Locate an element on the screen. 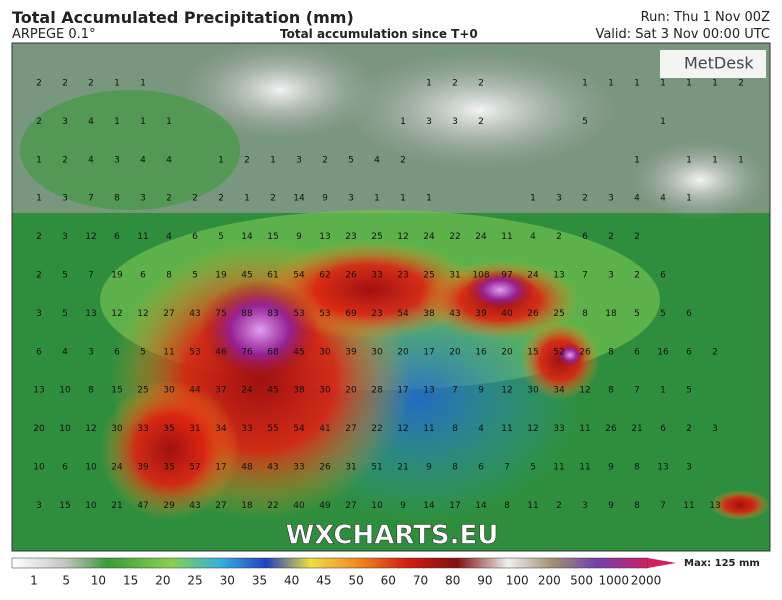  grid-value: 41 is located at coordinates (324, 429).